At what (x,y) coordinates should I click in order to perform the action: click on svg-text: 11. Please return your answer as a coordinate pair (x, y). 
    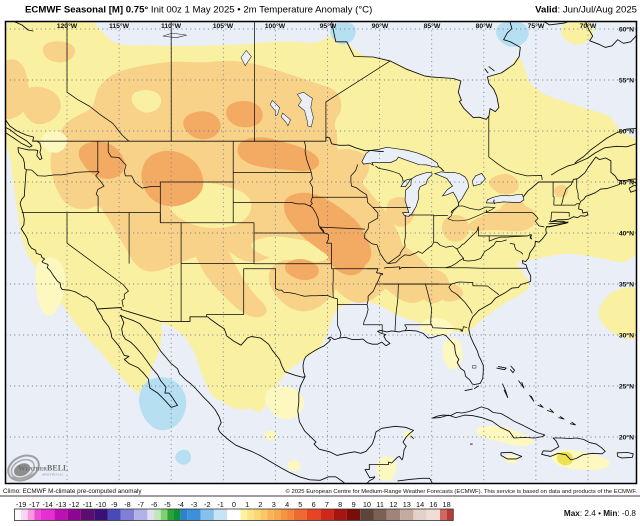
    Looking at the image, I should click on (380, 504).